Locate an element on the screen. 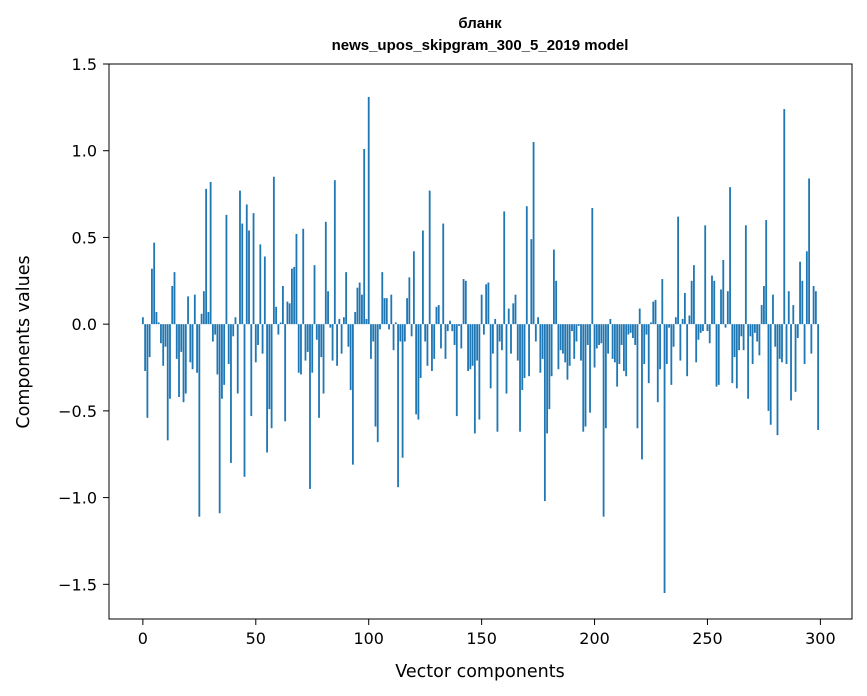  y-axis-ticks: −1.5 −1.0 −0.5 0.0 0.5 1.0 1.5 is located at coordinates (83, 324).